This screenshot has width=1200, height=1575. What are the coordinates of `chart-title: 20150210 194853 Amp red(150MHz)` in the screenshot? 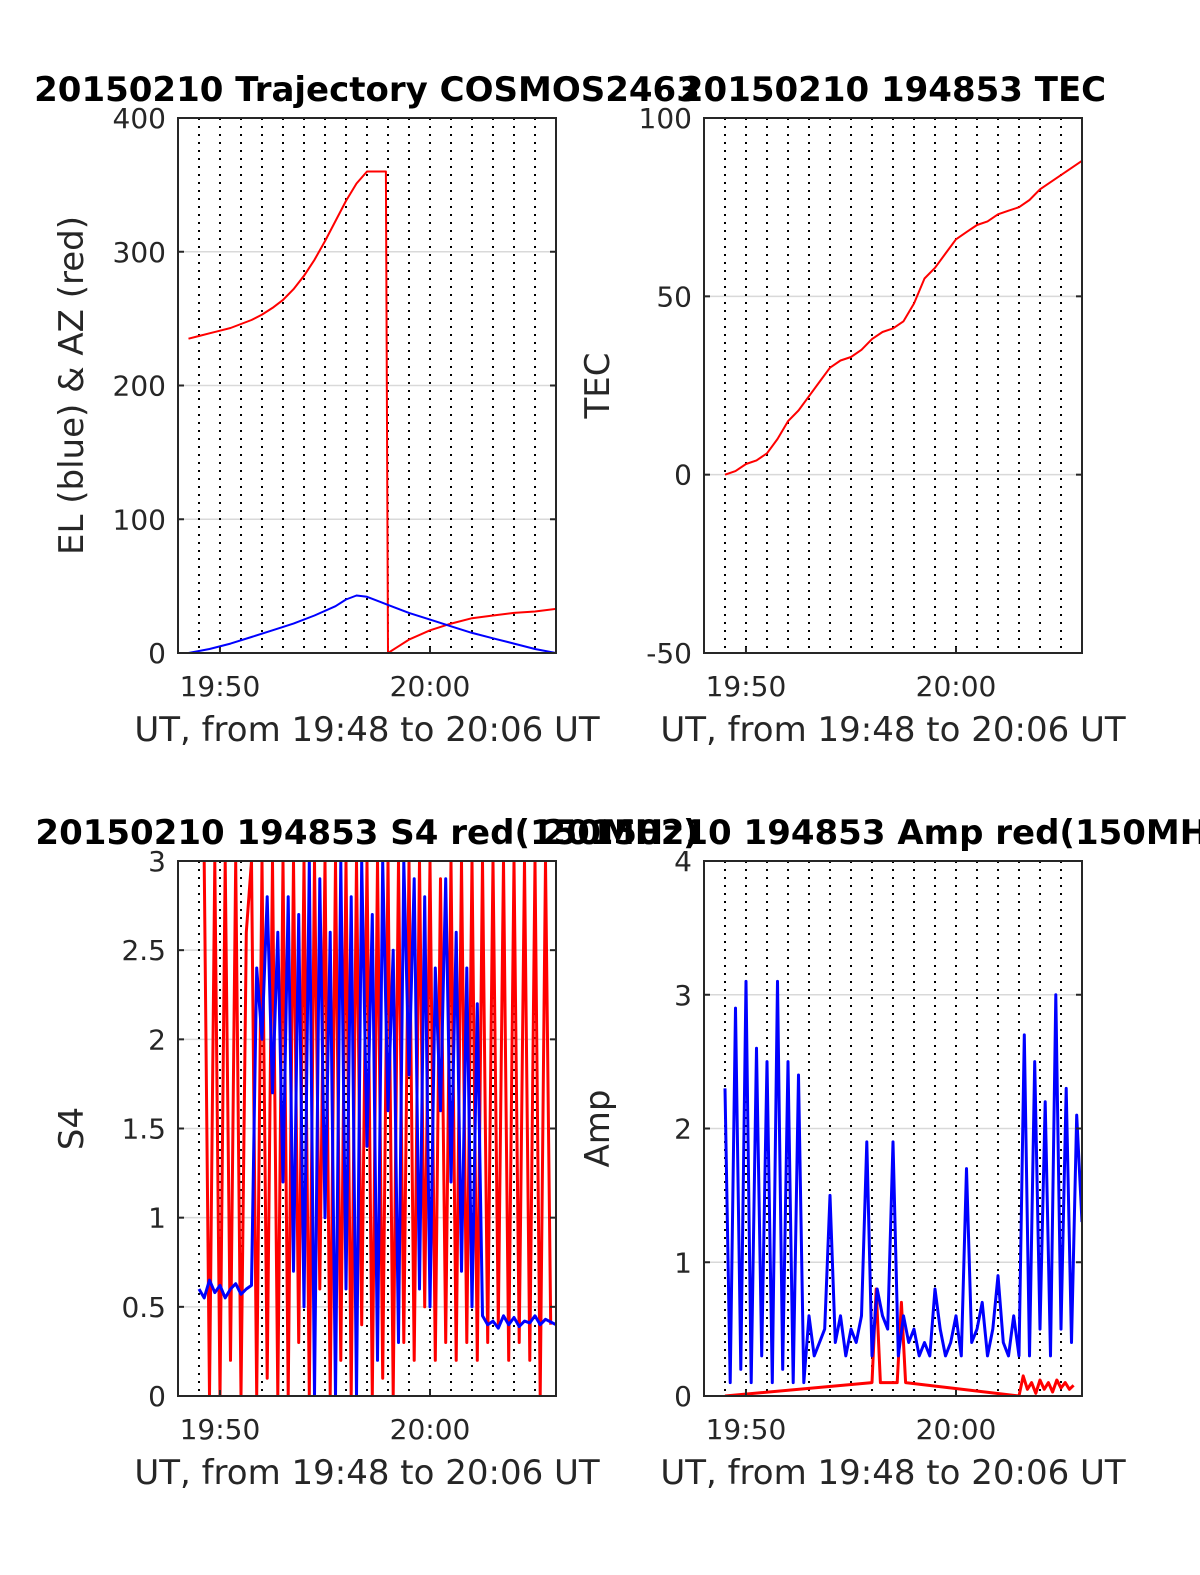 It's located at (871, 833).